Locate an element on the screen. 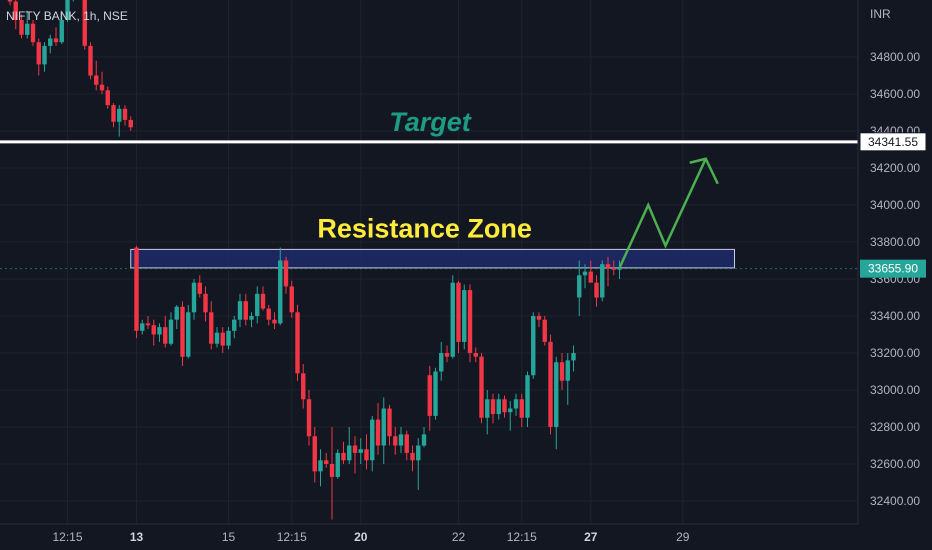 The height and width of the screenshot is (550, 932). projection-path is located at coordinates (662, 213).